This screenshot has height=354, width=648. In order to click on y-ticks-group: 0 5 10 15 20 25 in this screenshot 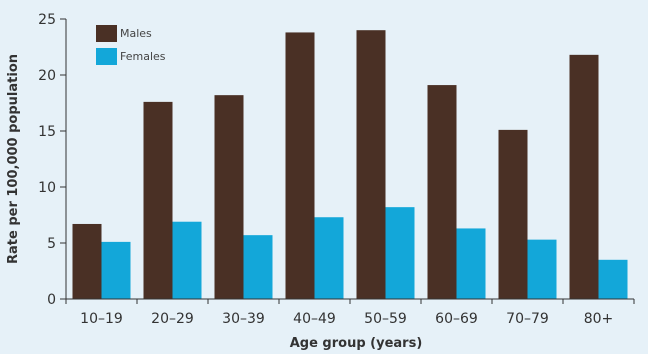, I will do `click(52, 160)`.